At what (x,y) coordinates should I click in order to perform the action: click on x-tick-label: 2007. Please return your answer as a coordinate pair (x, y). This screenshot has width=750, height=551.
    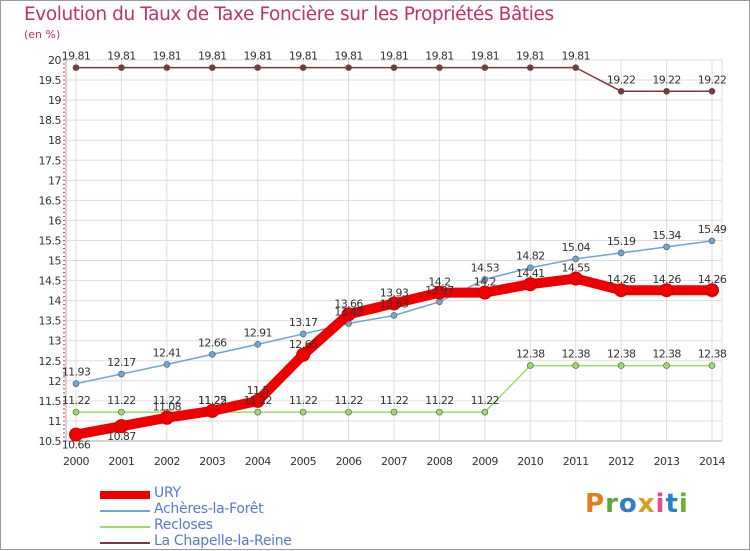
    Looking at the image, I should click on (394, 461).